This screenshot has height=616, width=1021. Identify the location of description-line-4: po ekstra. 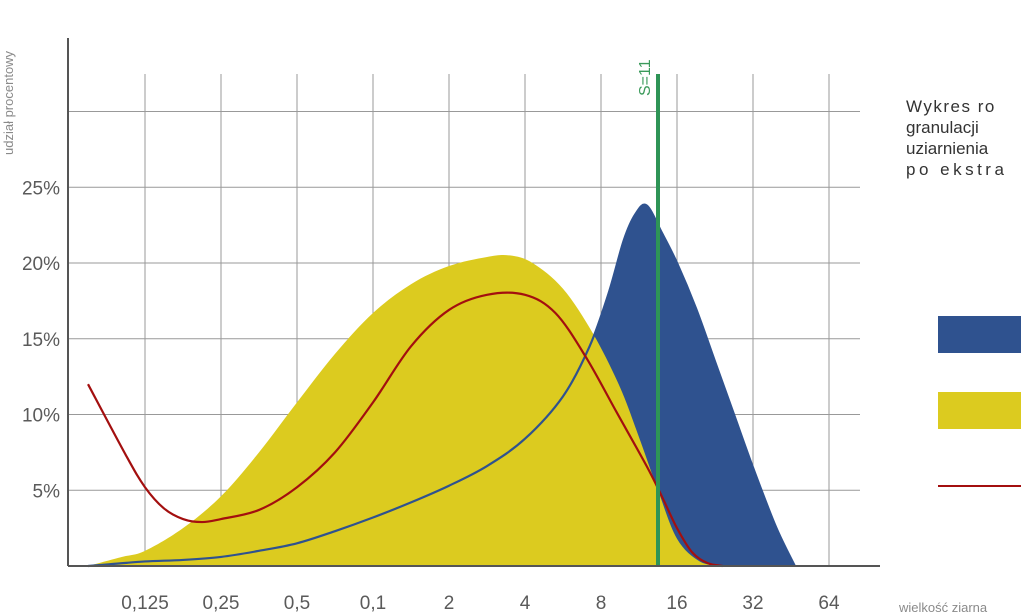
(957, 169).